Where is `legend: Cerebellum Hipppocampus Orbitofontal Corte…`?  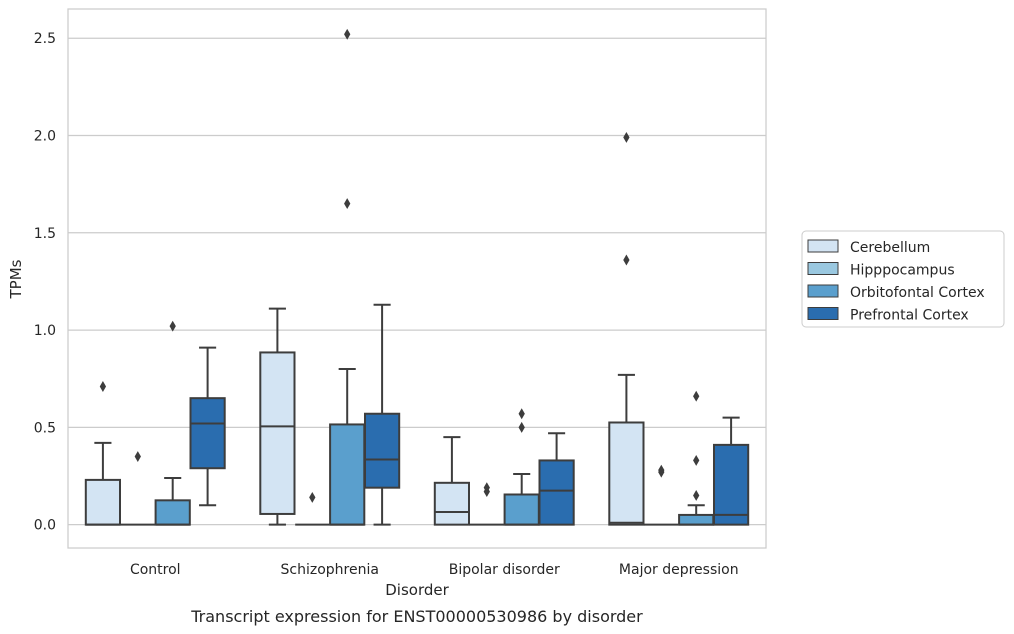
legend: Cerebellum Hipppocampus Orbitofontal Corte… is located at coordinates (903, 279).